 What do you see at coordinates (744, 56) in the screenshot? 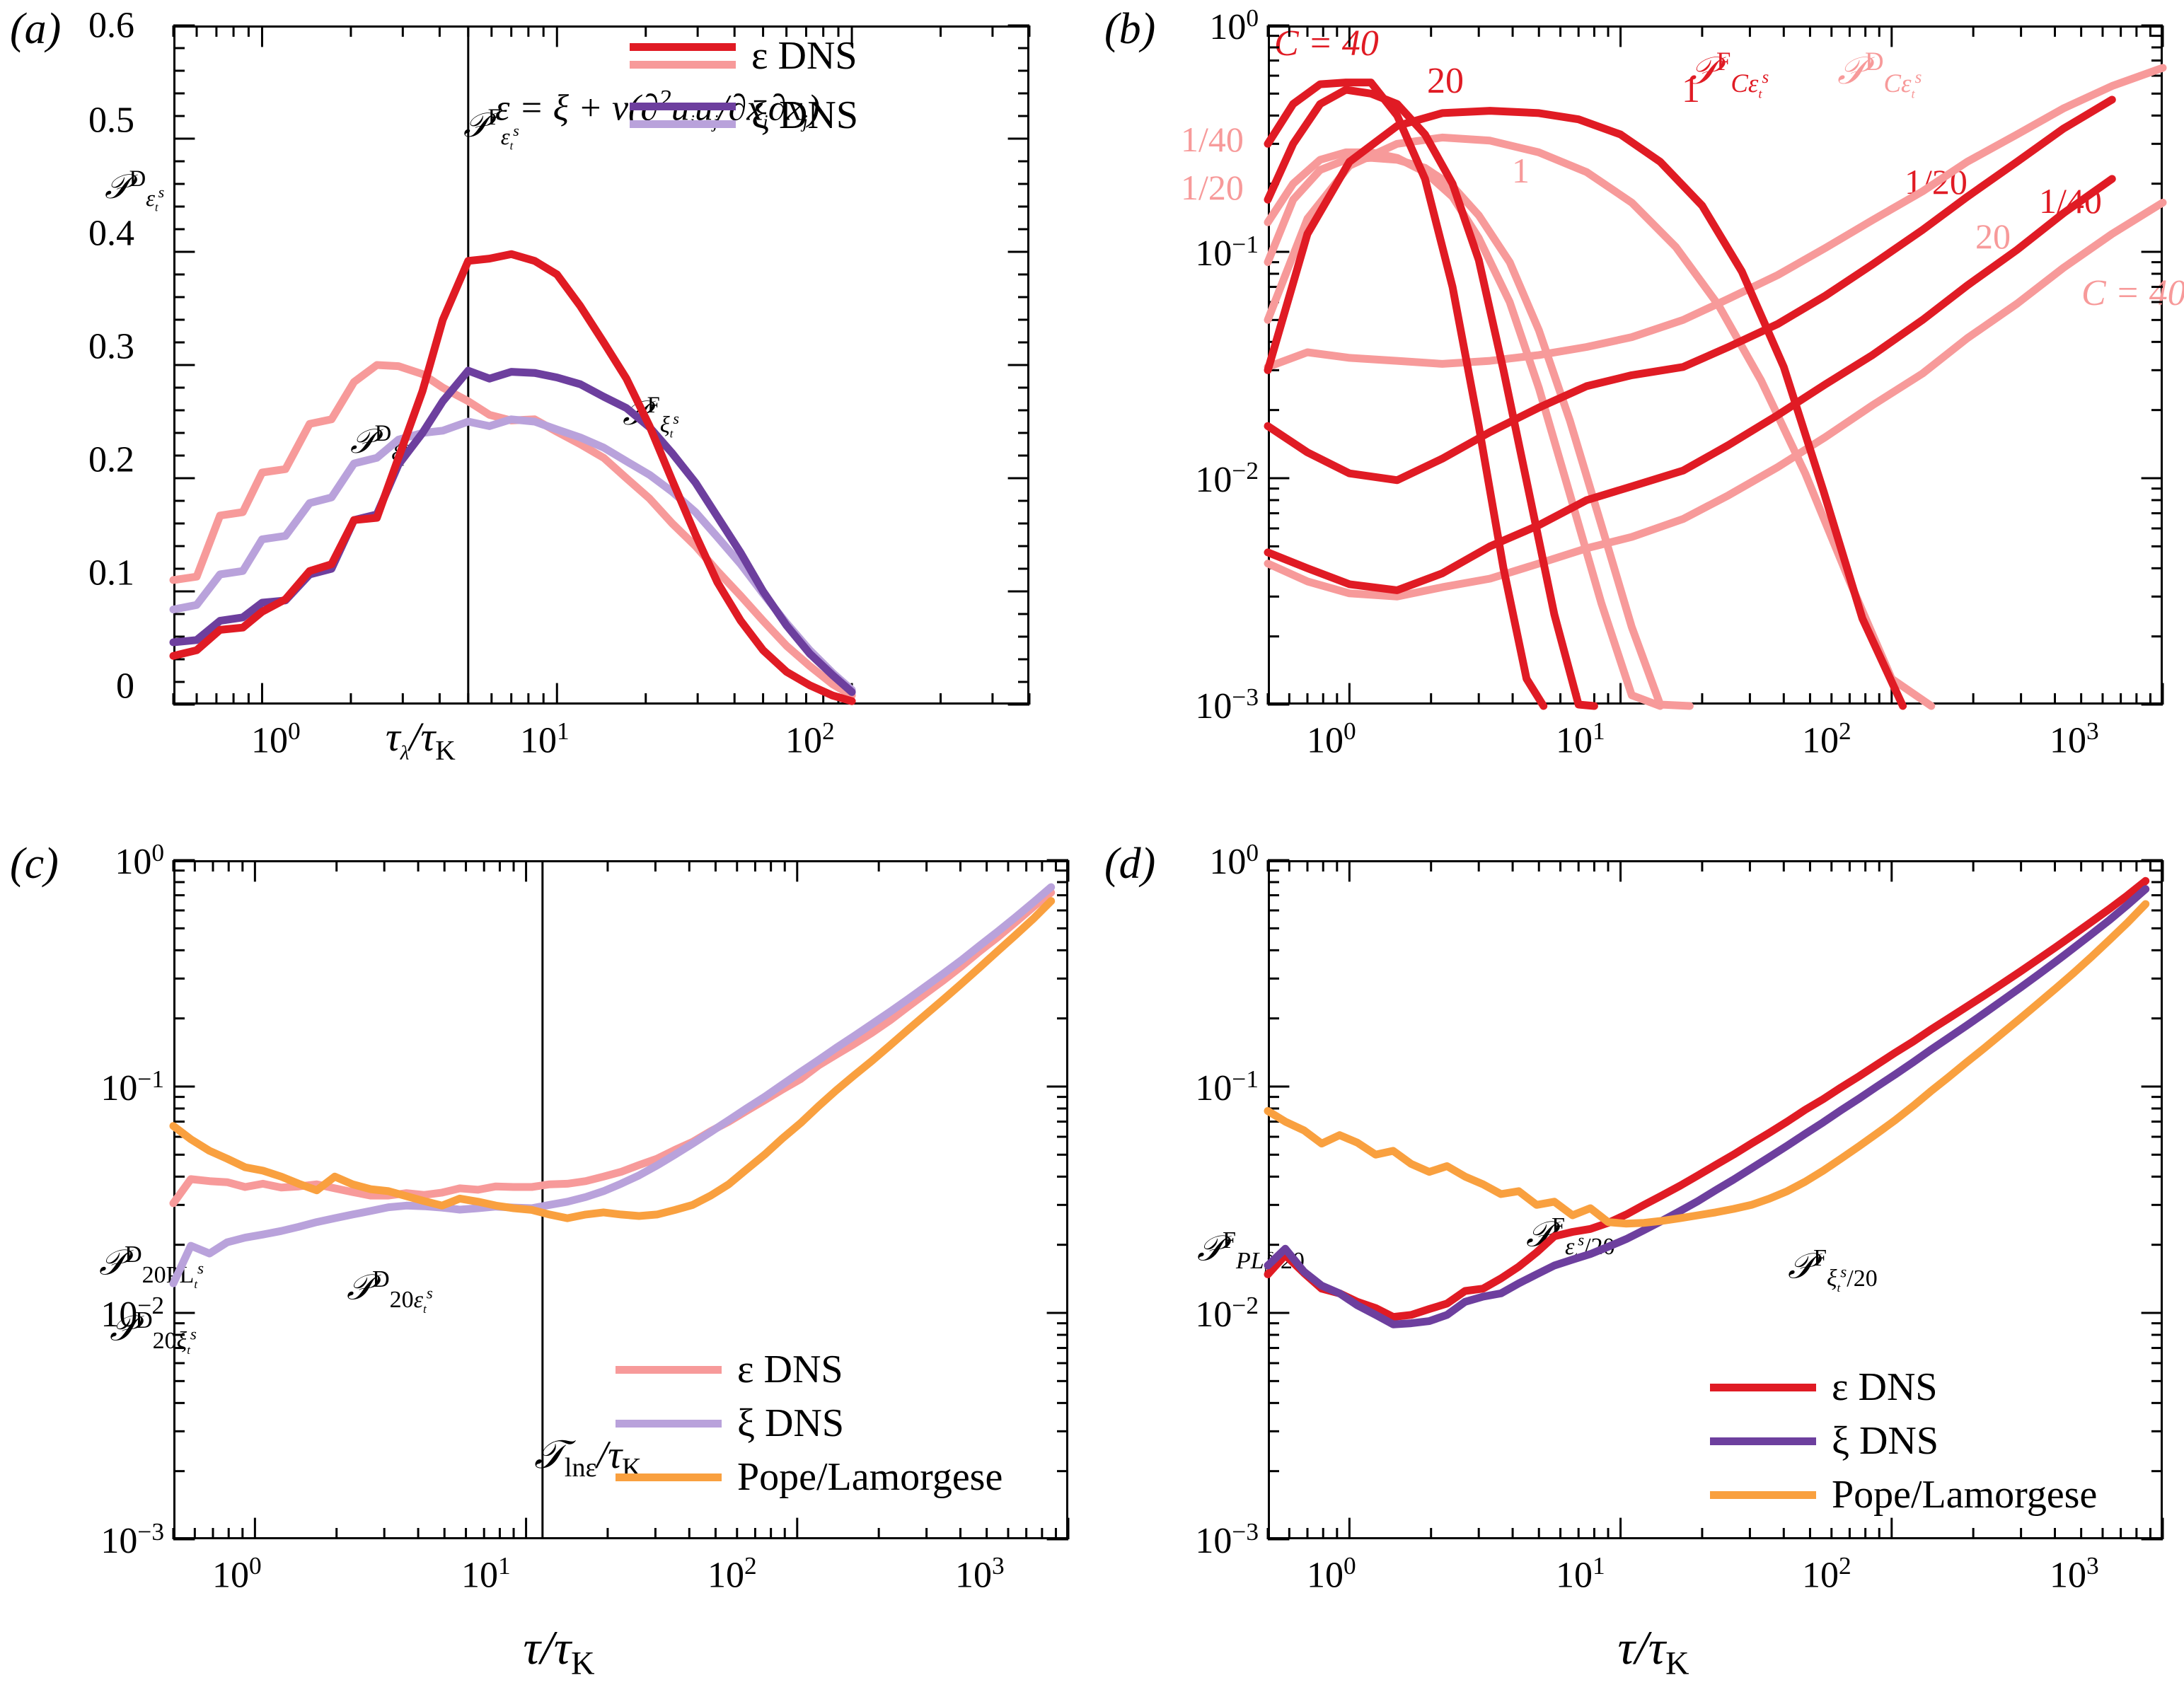
I see `panel-a-legend-row-eps: ε DNS` at bounding box center [744, 56].